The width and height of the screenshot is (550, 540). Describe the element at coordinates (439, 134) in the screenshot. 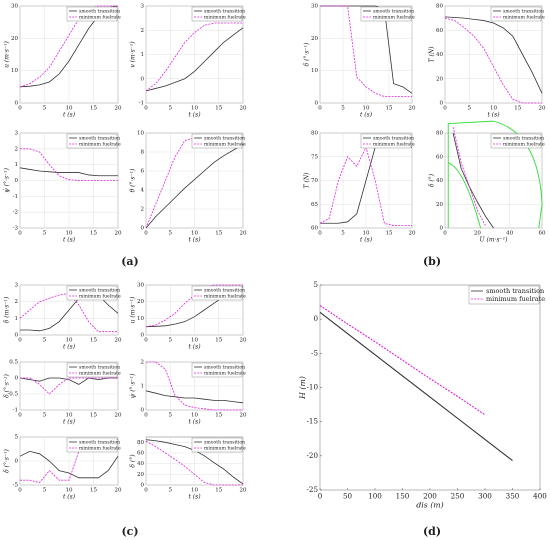

I see `y-tick-label: 80` at that location.